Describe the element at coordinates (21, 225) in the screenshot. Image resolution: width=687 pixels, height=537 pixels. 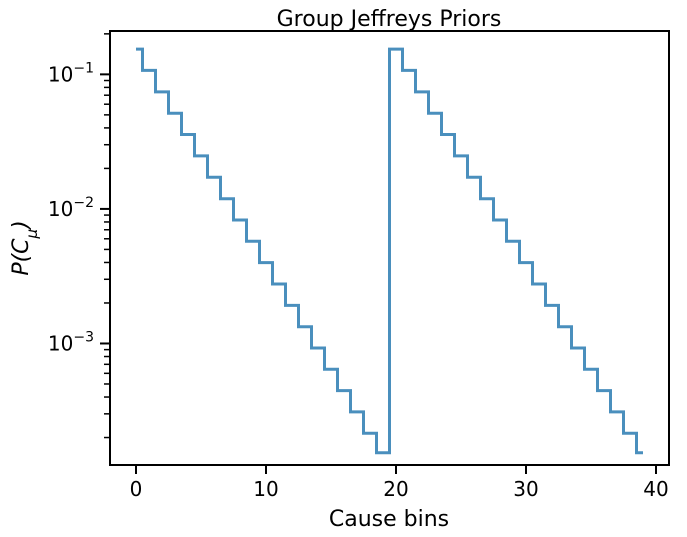
I see `y-axis-label-close: )` at that location.